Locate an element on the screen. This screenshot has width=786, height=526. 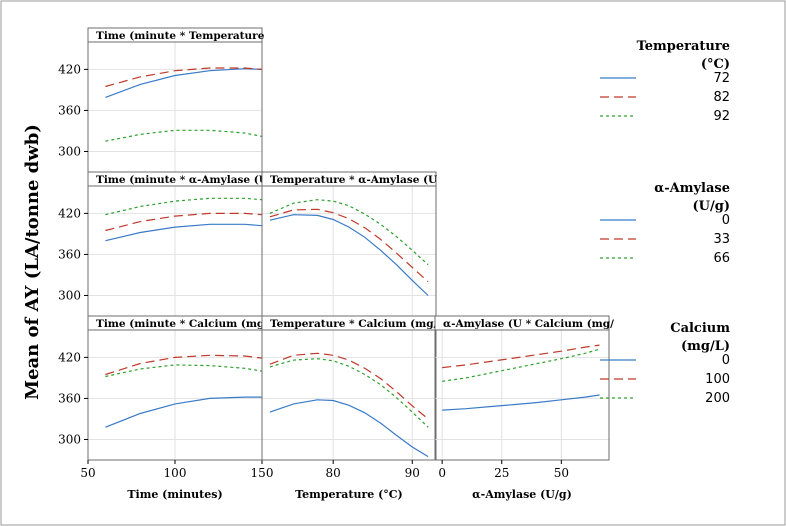
legend-label: 100 is located at coordinates (717, 379).